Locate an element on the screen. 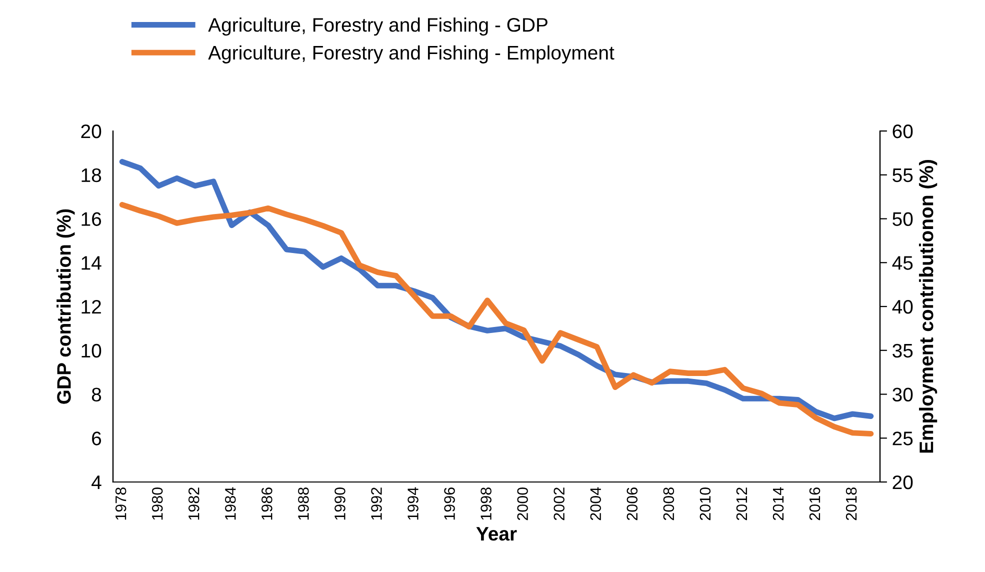 Image resolution: width=985 pixels, height=572 pixels. x-tick-label: 2018 is located at coordinates (851, 504).